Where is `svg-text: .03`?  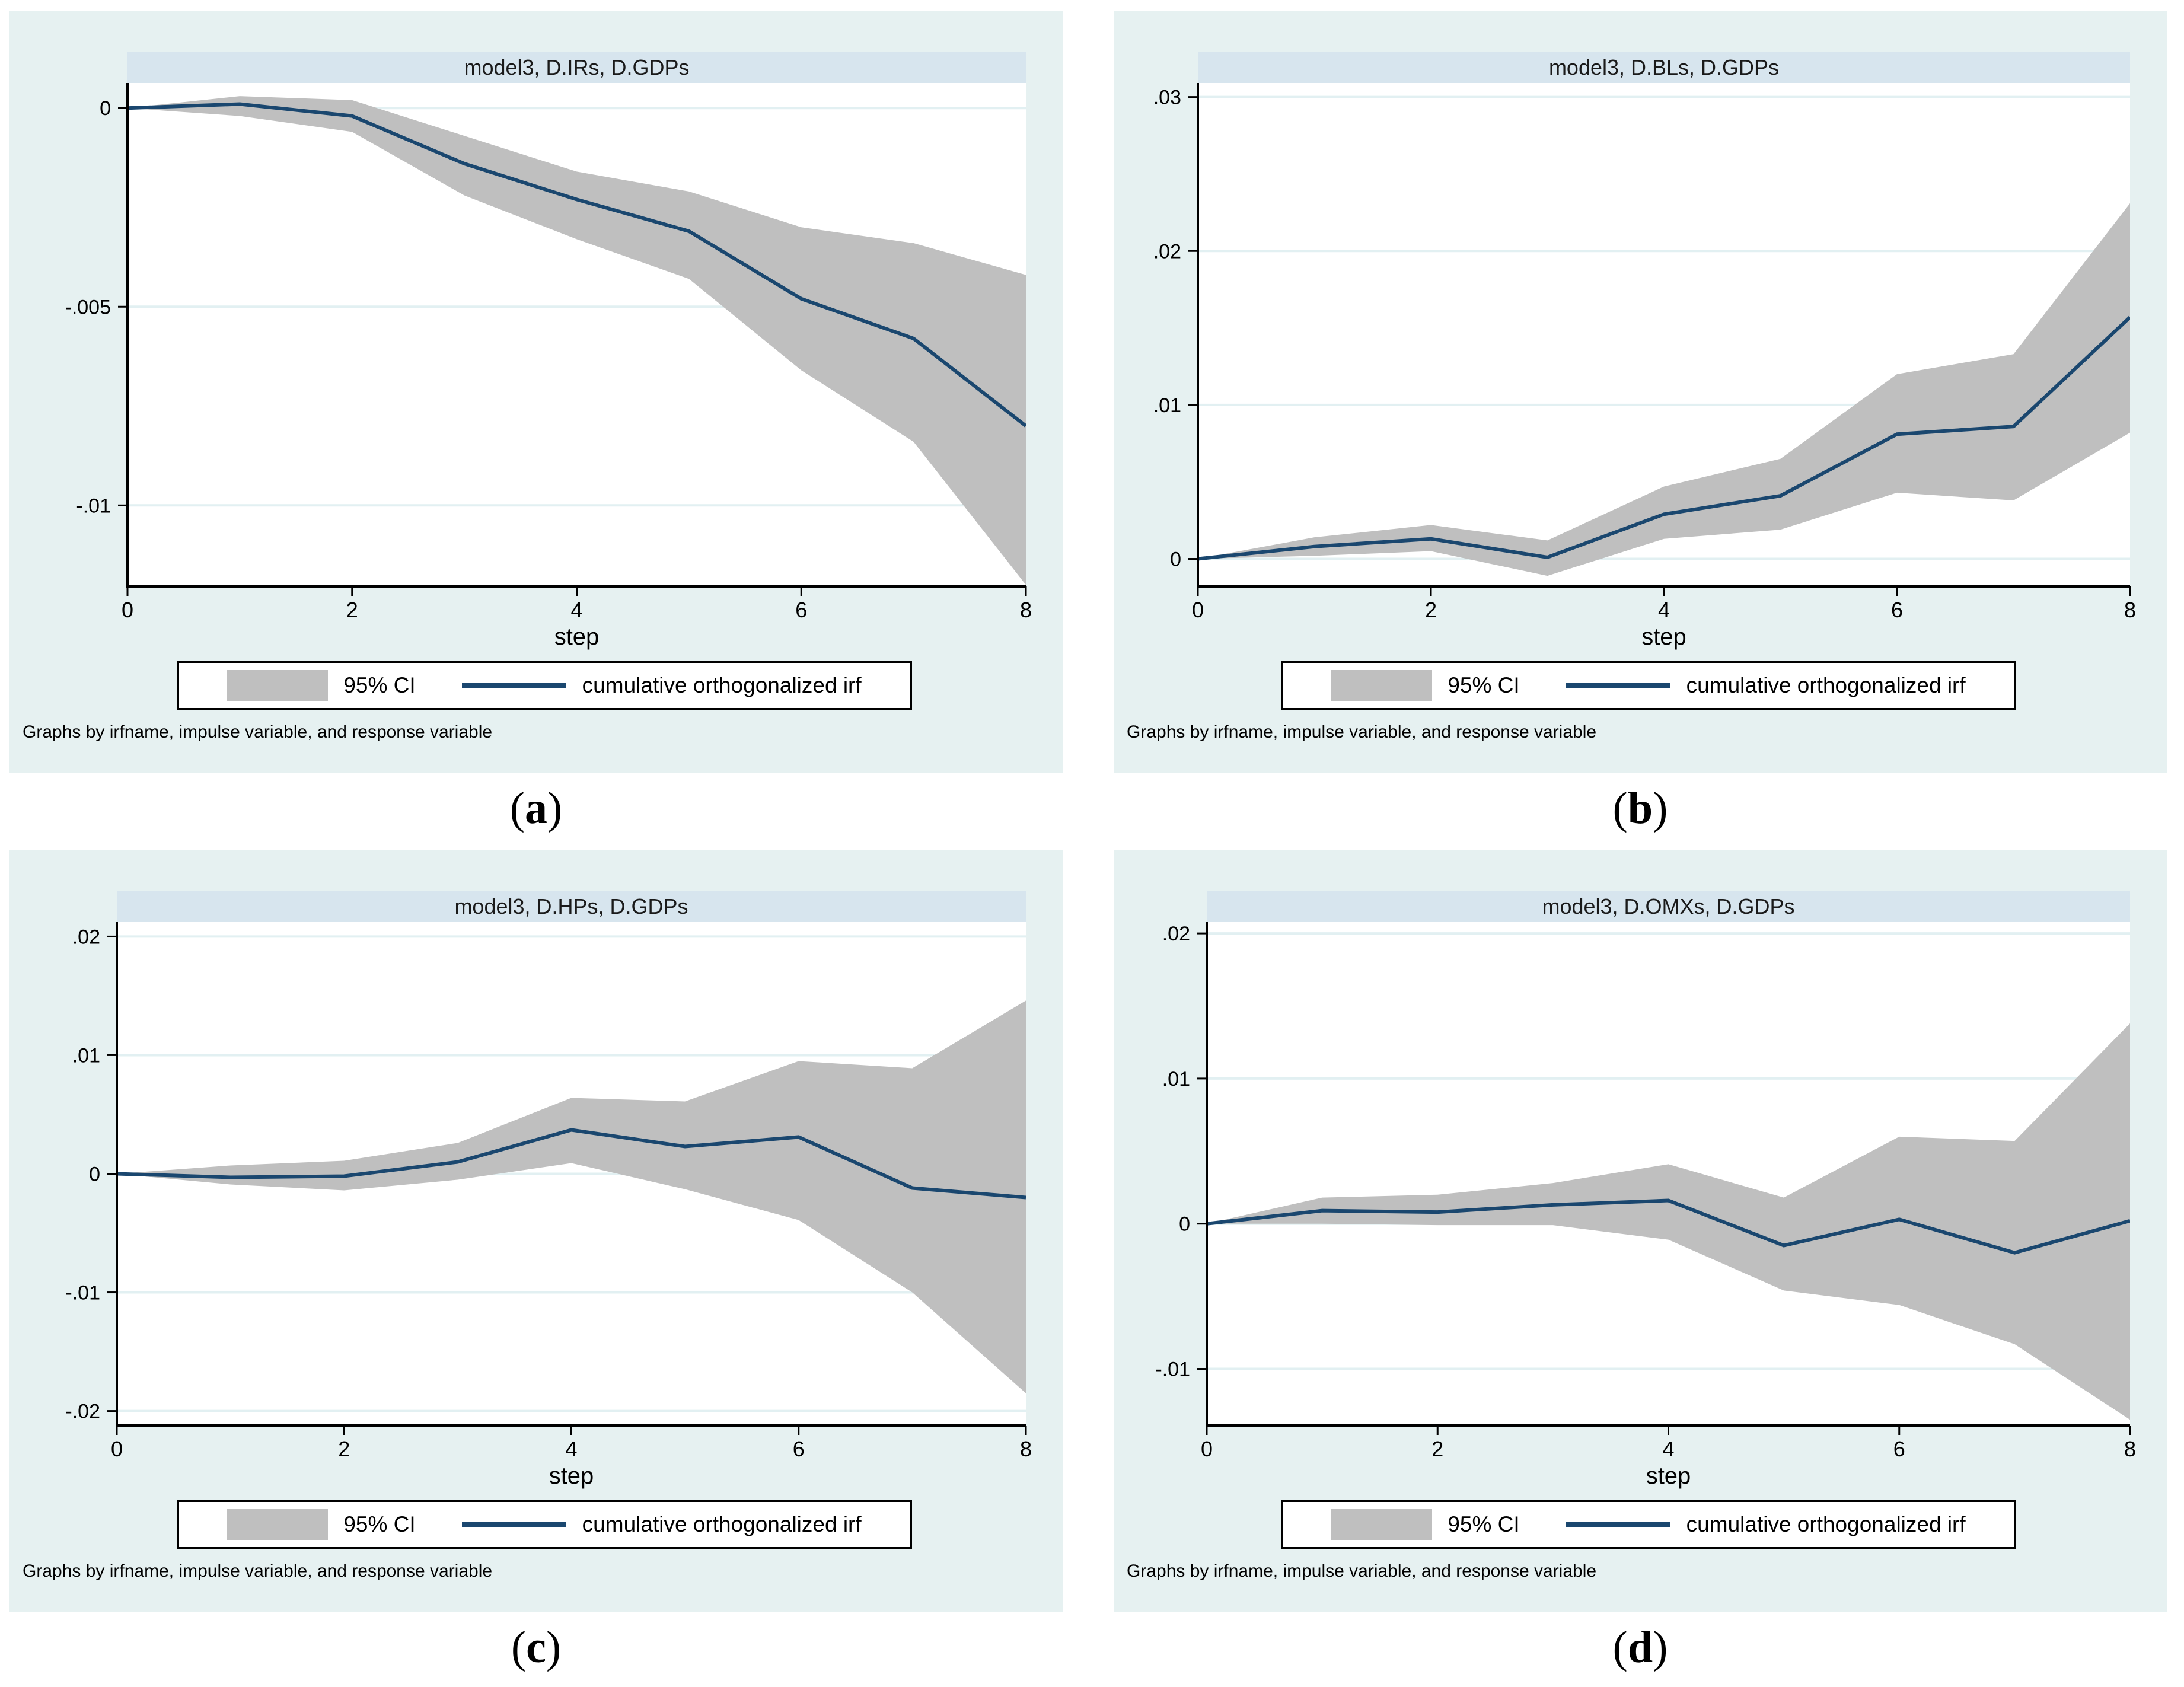 svg-text: .03 is located at coordinates (1167, 98).